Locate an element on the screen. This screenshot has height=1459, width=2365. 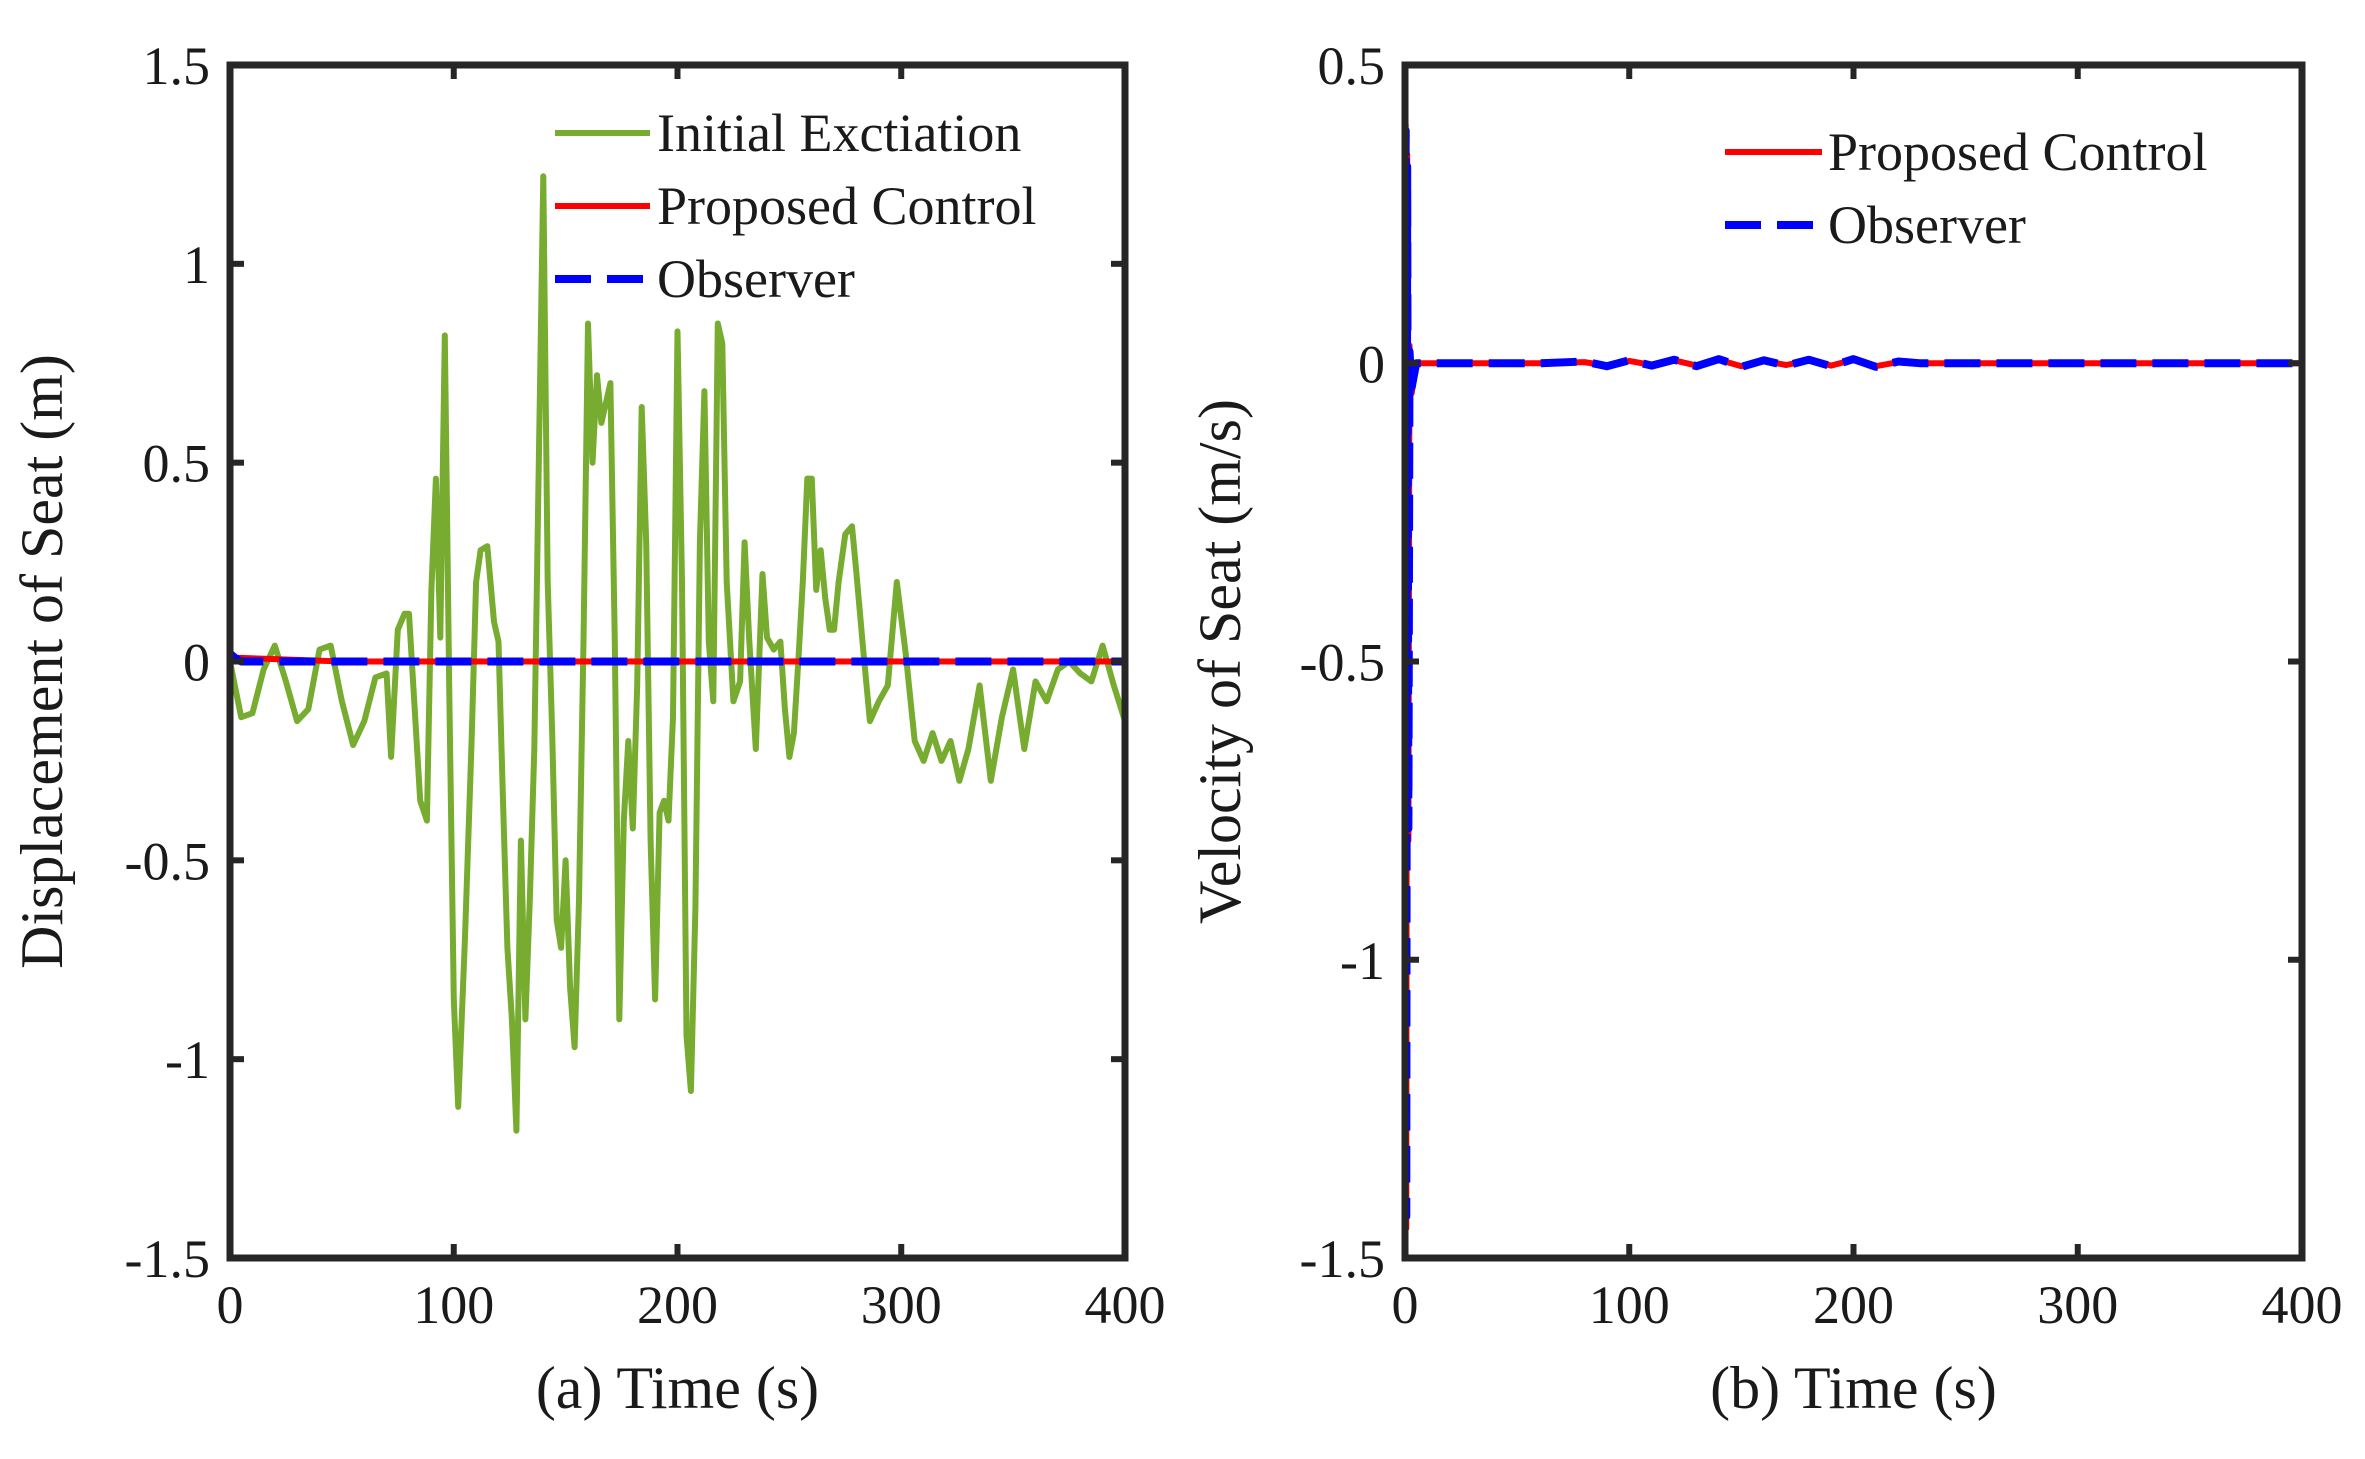
y-axis-label: Displacement of Seat (m) is located at coordinates (42, 661).